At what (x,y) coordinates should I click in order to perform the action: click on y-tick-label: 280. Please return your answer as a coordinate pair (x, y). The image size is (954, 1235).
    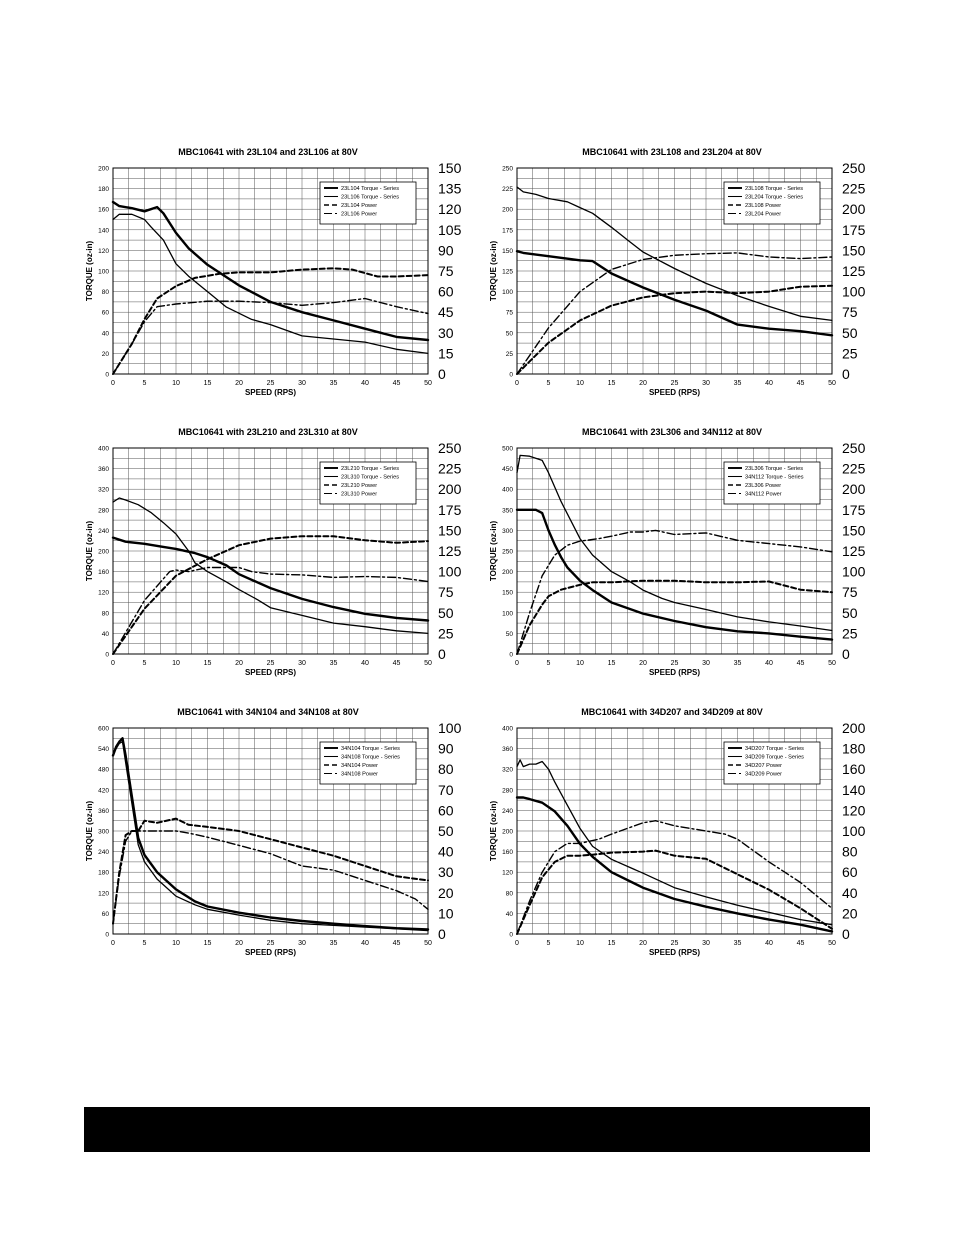
    Looking at the image, I should click on (507, 790).